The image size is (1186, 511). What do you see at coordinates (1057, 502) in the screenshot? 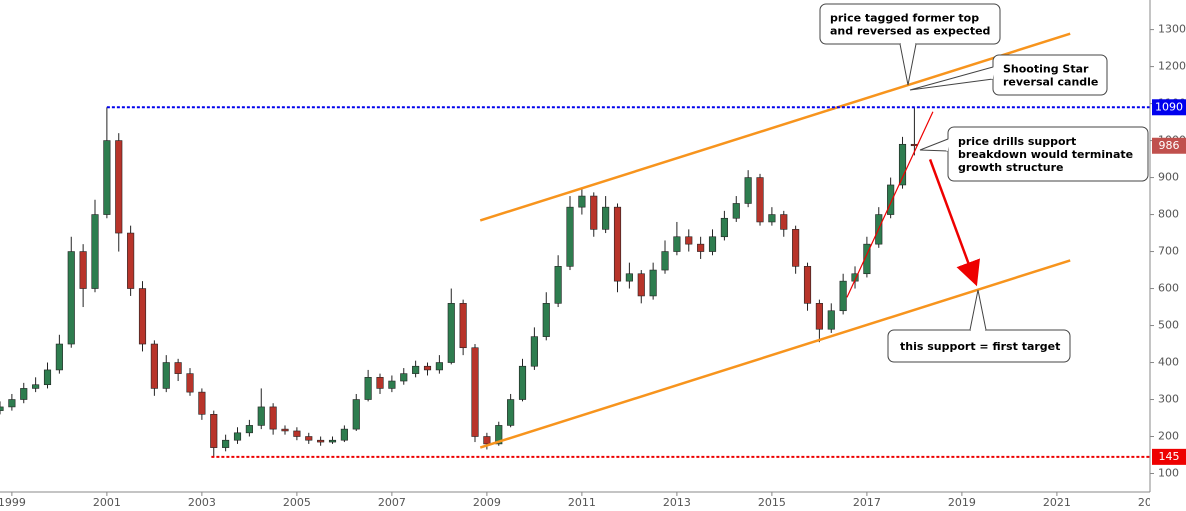
I see `x-tick-label: 2021` at bounding box center [1057, 502].